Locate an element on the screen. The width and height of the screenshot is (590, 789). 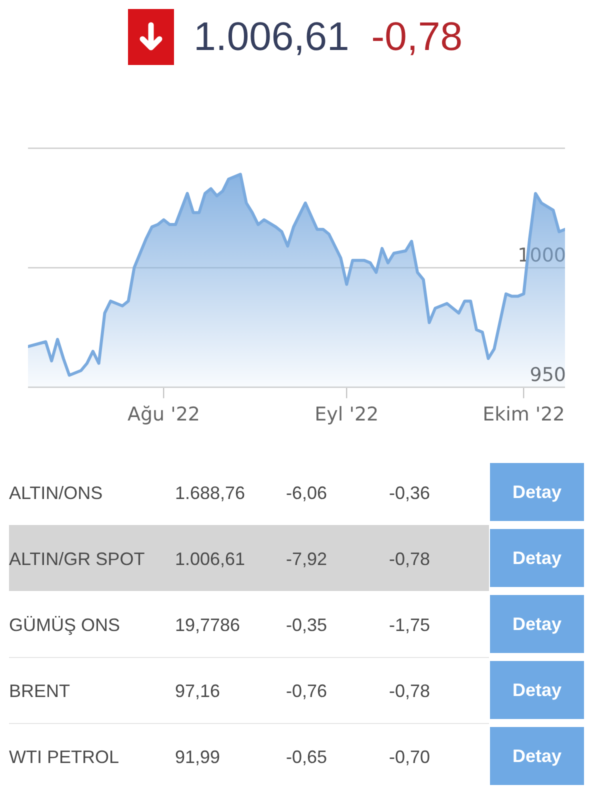
text: 97,16 is located at coordinates (197, 691).